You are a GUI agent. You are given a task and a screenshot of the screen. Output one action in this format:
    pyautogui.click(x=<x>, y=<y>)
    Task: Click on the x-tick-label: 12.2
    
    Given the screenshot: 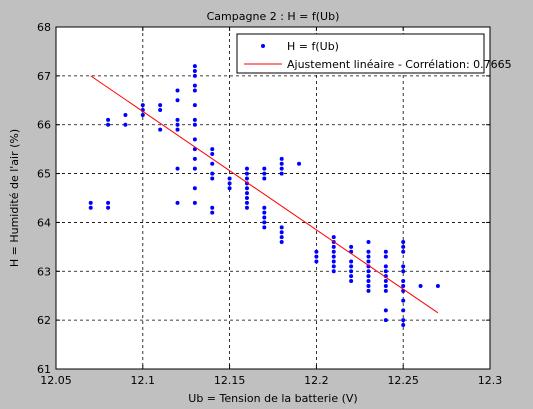 What is the action you would take?
    pyautogui.click(x=316, y=380)
    